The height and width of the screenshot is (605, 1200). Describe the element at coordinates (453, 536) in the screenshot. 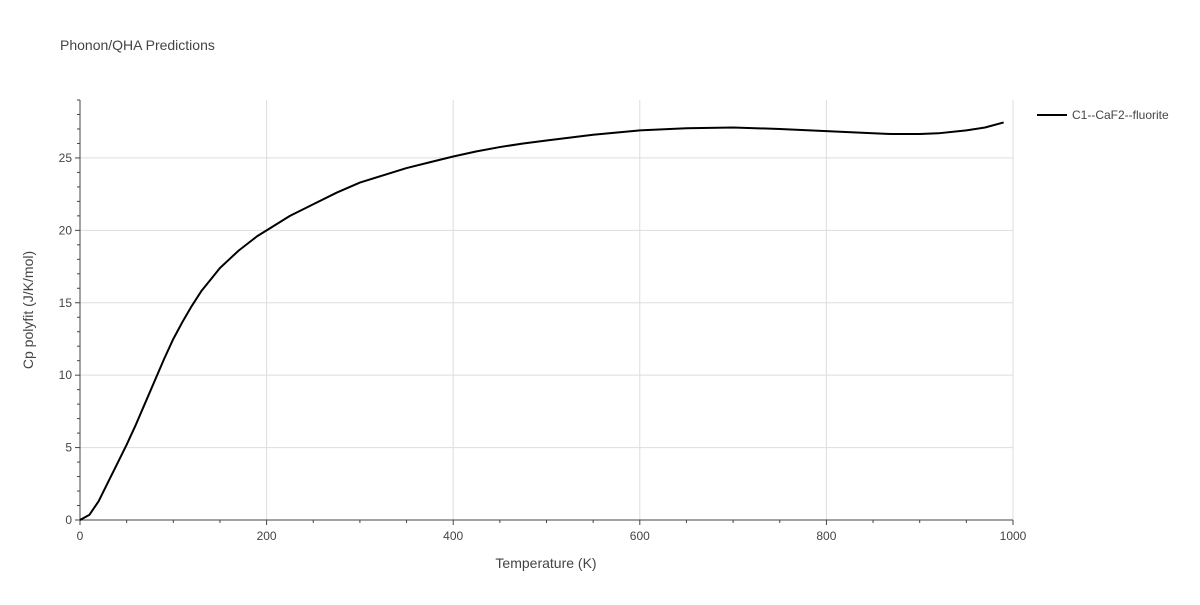

I see `x-tick-label: 400` at that location.